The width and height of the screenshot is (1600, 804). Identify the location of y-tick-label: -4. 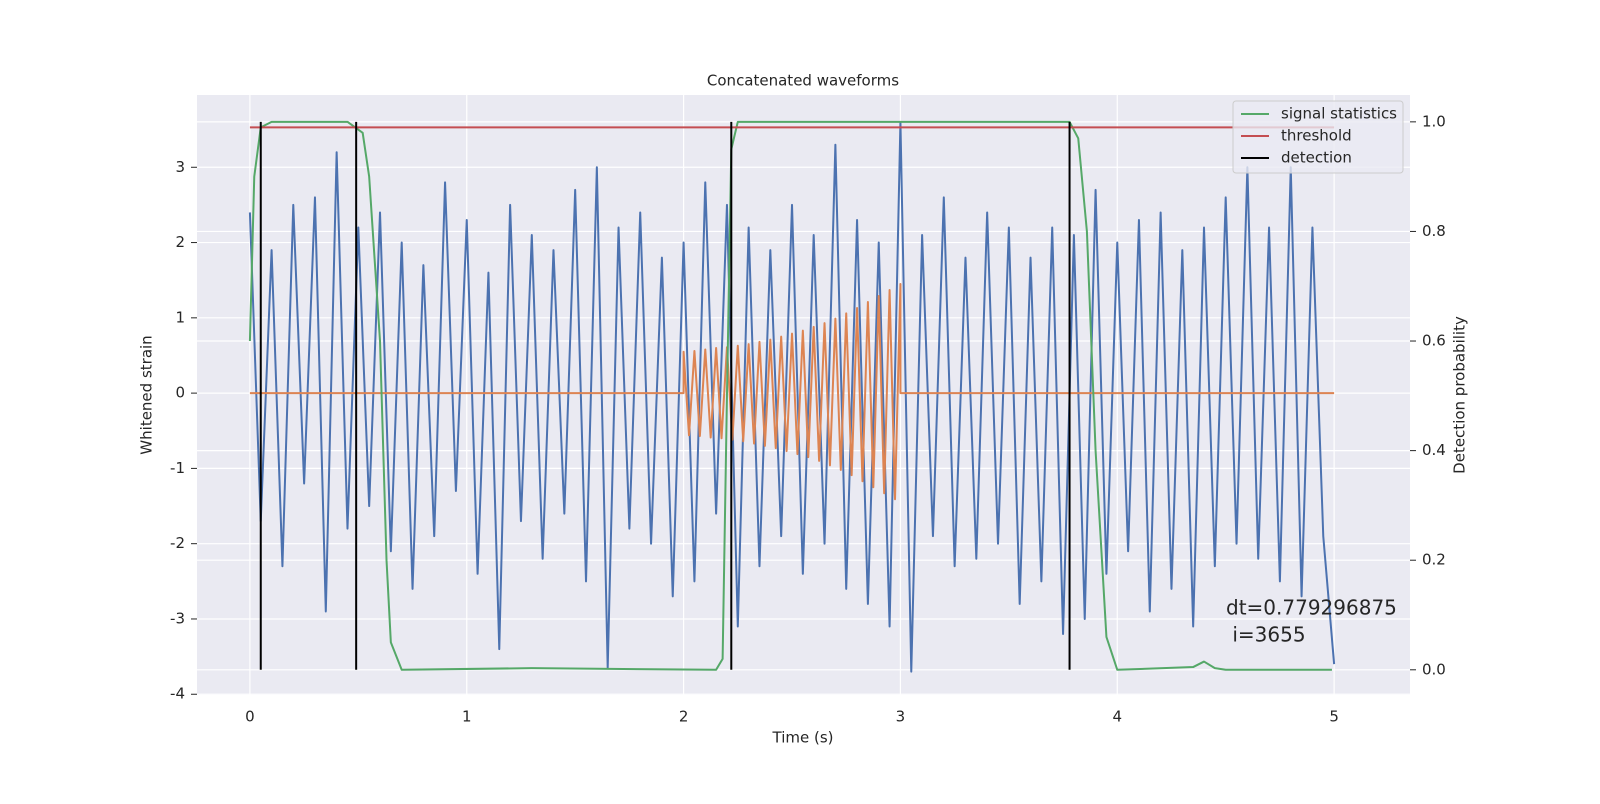
(177, 694).